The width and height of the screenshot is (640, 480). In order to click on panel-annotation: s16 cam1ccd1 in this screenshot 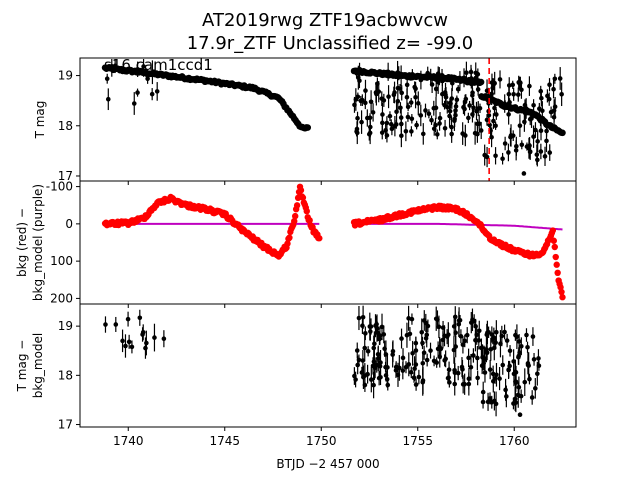, I will do `click(158, 65)`.